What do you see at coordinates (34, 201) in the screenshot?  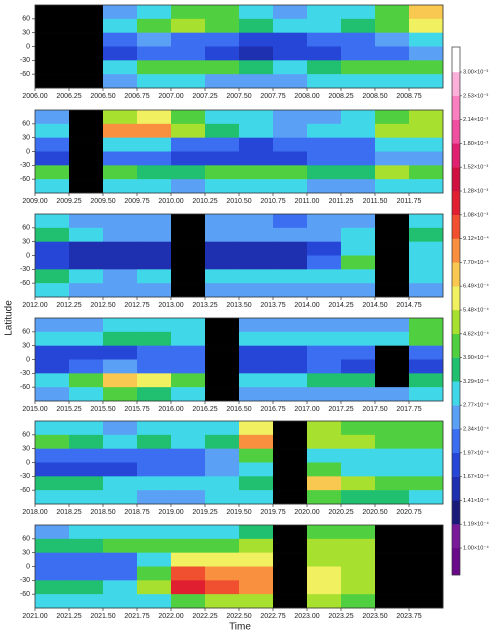 I see `x-tick-label: 2009.00` at bounding box center [34, 201].